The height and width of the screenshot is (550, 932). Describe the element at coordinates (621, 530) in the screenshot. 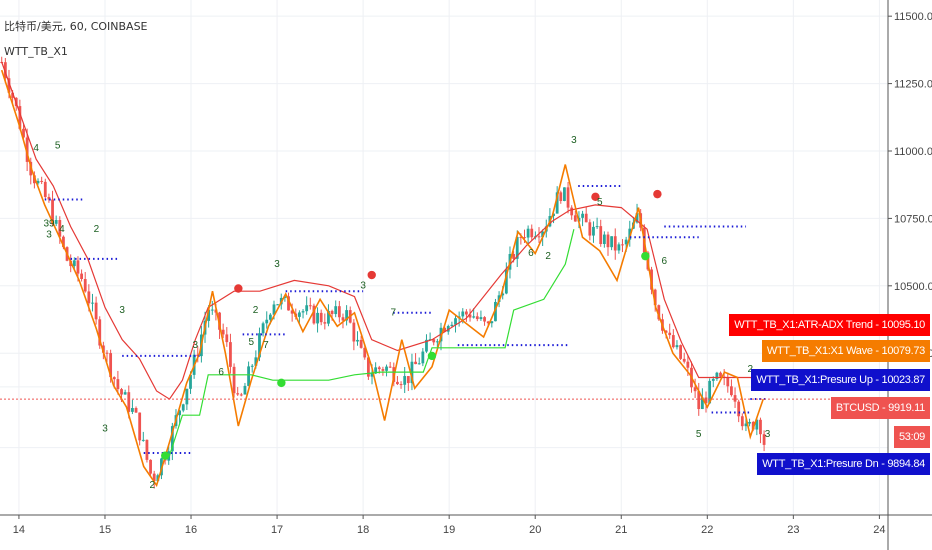

I see `x-tick-label: 21` at that location.